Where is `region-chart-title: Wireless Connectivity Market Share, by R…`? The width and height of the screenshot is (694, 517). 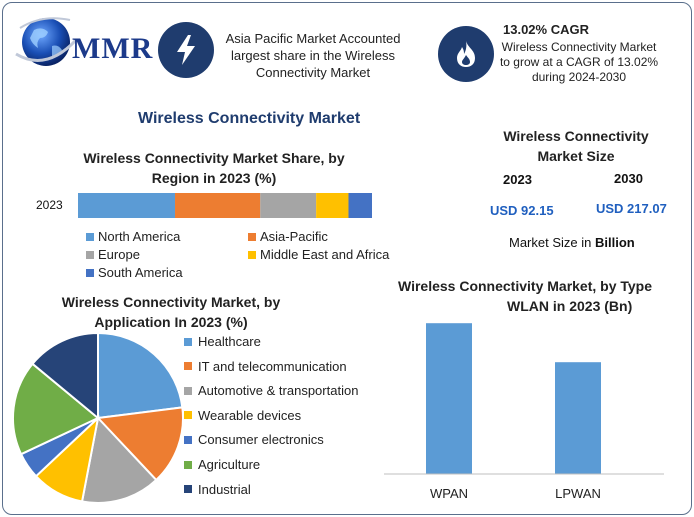
region-chart-title: Wireless Connectivity Market Share, by R… is located at coordinates (214, 168).